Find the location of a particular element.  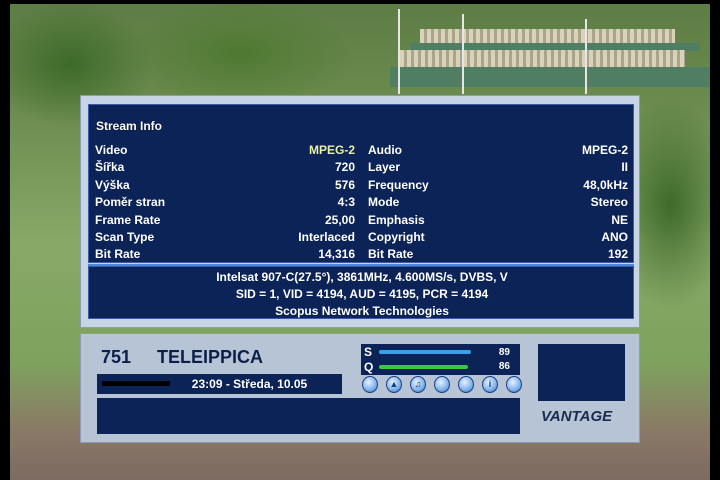

video-label: Výška is located at coordinates (112, 184).